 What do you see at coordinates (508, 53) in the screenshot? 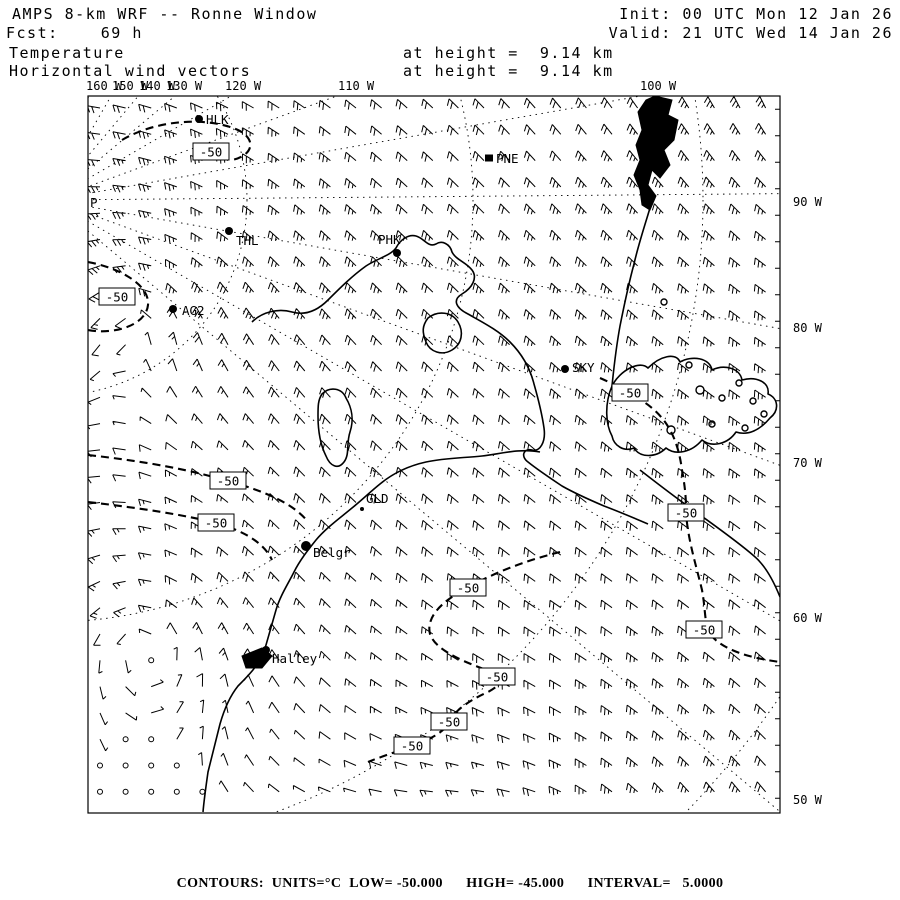
I see `field-1-height-label: at height = 9.14 km` at bounding box center [508, 53].